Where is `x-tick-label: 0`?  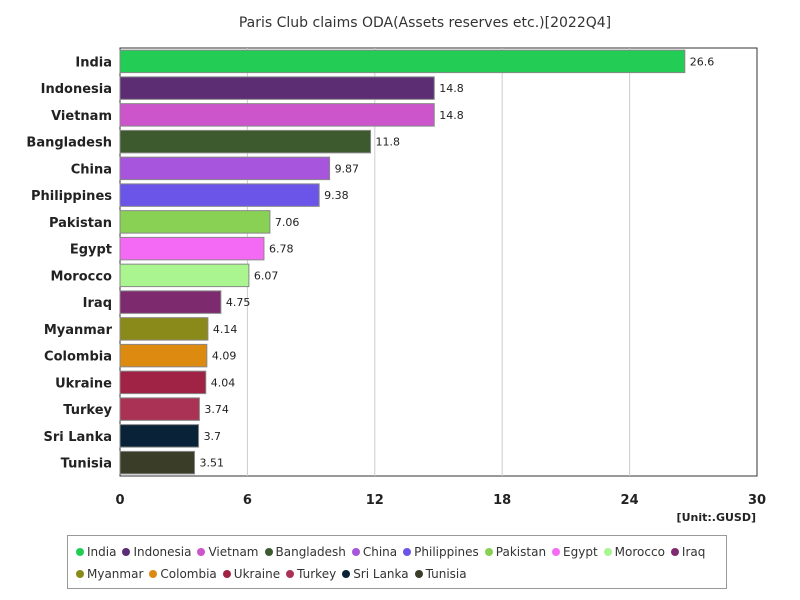
x-tick-label: 0 is located at coordinates (119, 500).